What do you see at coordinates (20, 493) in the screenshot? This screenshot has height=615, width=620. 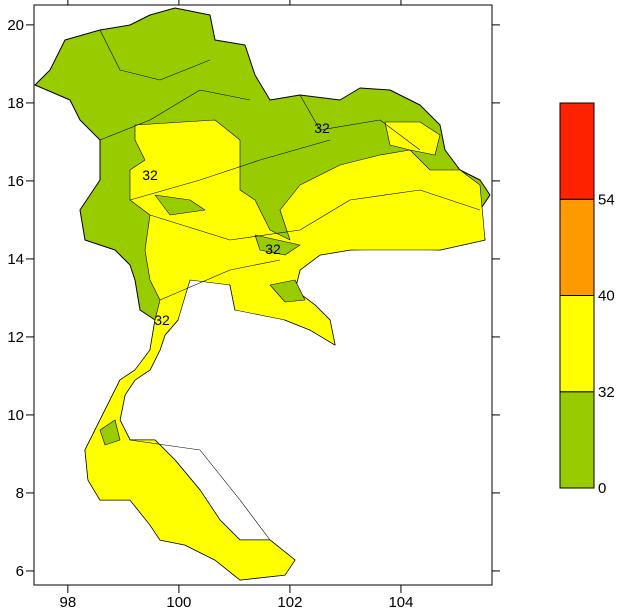 I see `y-tick-label: 8` at bounding box center [20, 493].